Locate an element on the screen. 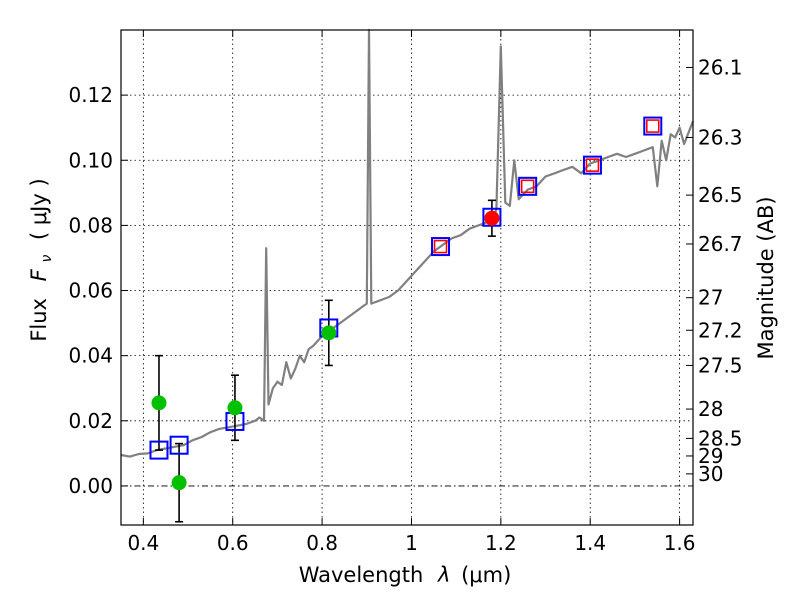  mag-tick-label: 26.1 is located at coordinates (720, 67).